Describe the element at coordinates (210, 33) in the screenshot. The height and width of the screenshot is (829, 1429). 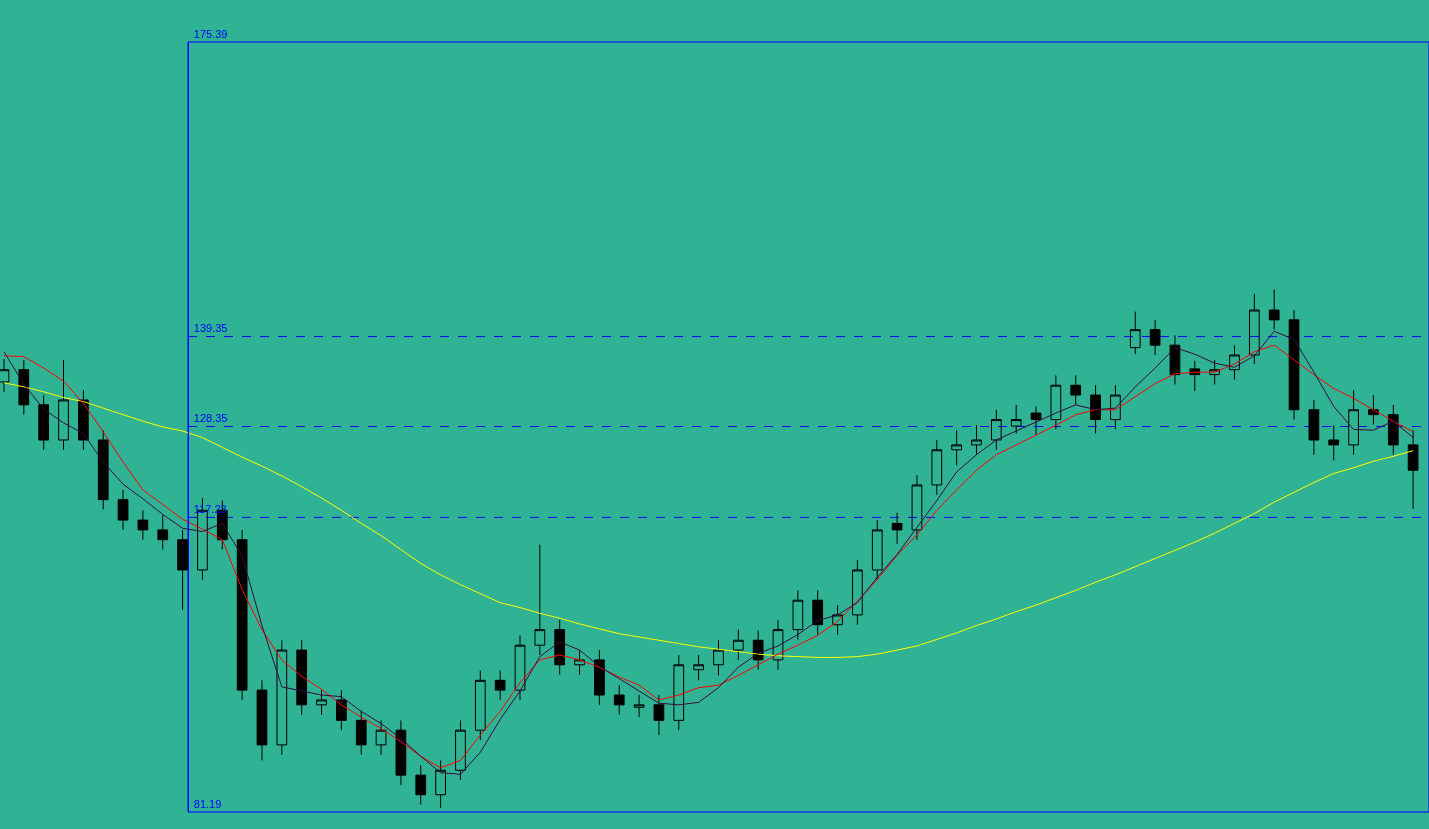
I see `y-tick-label: 175.39` at that location.